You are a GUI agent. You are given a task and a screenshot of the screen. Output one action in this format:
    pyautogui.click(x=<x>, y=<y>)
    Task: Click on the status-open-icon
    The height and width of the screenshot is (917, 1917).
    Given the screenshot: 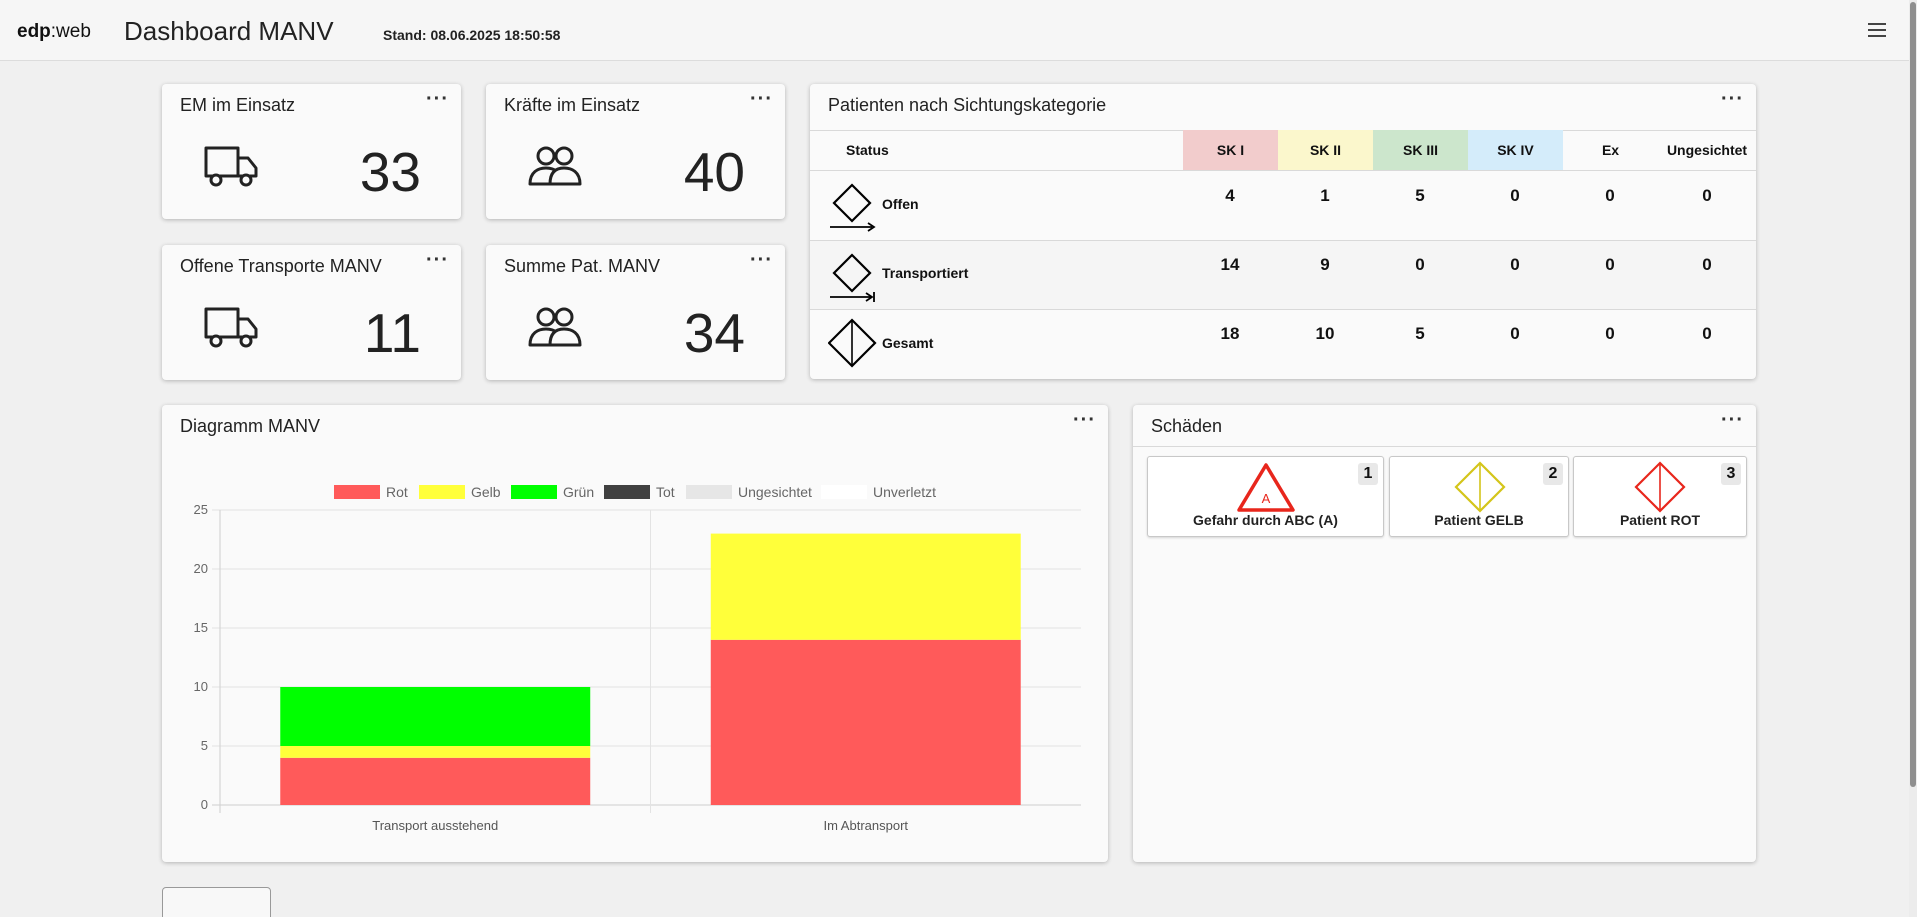 What is the action you would take?
    pyautogui.click(x=853, y=207)
    